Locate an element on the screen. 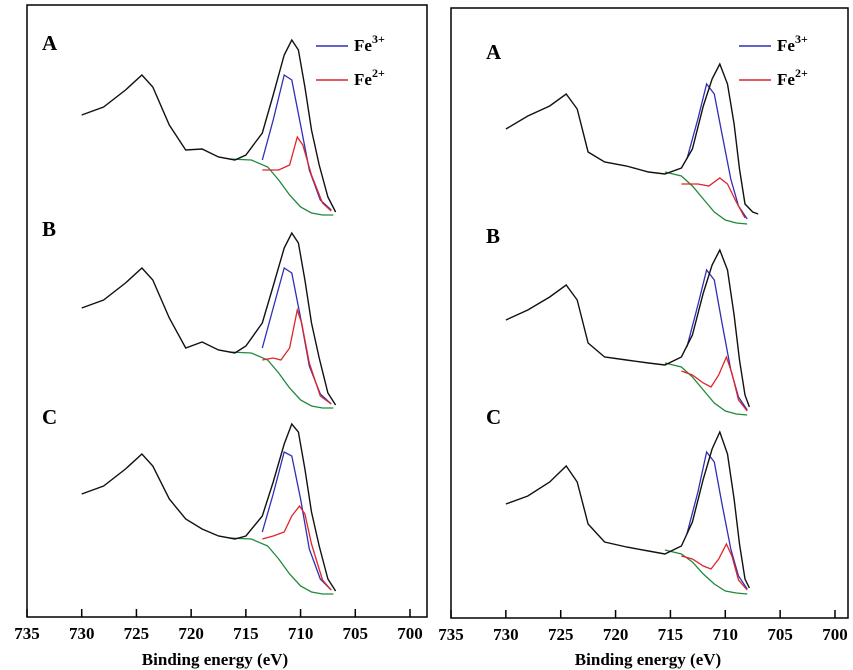 This screenshot has width=853, height=670. right-spectrum-A-label: A is located at coordinates (494, 52).